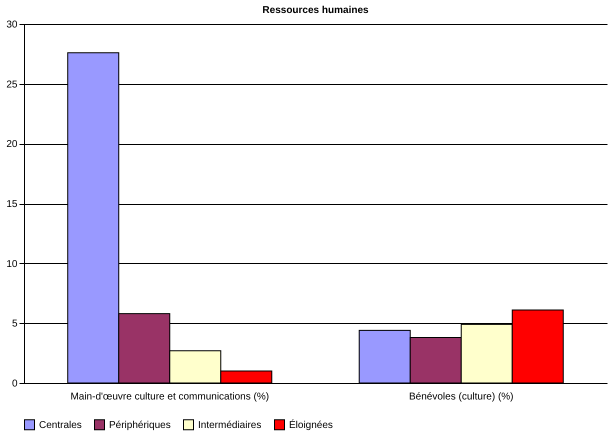  Describe the element at coordinates (230, 425) in the screenshot. I see `legend-label: Intermédiaires` at that location.